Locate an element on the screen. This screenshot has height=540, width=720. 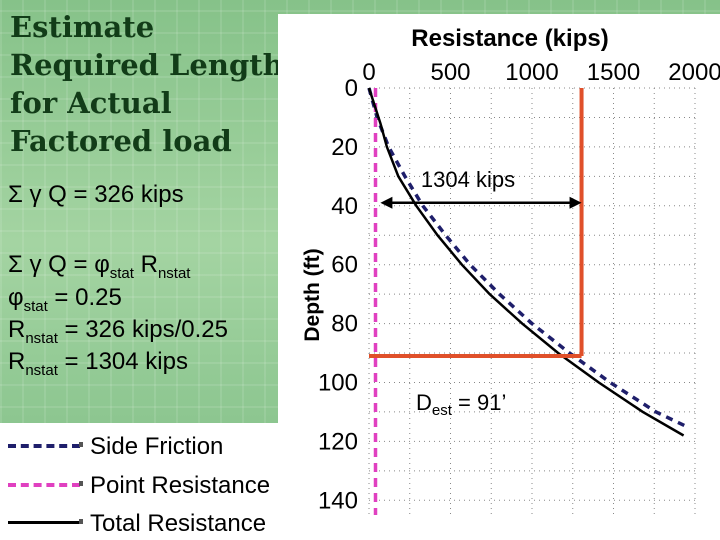
legend-item-side-friction: Side Friction is located at coordinates (151, 444).